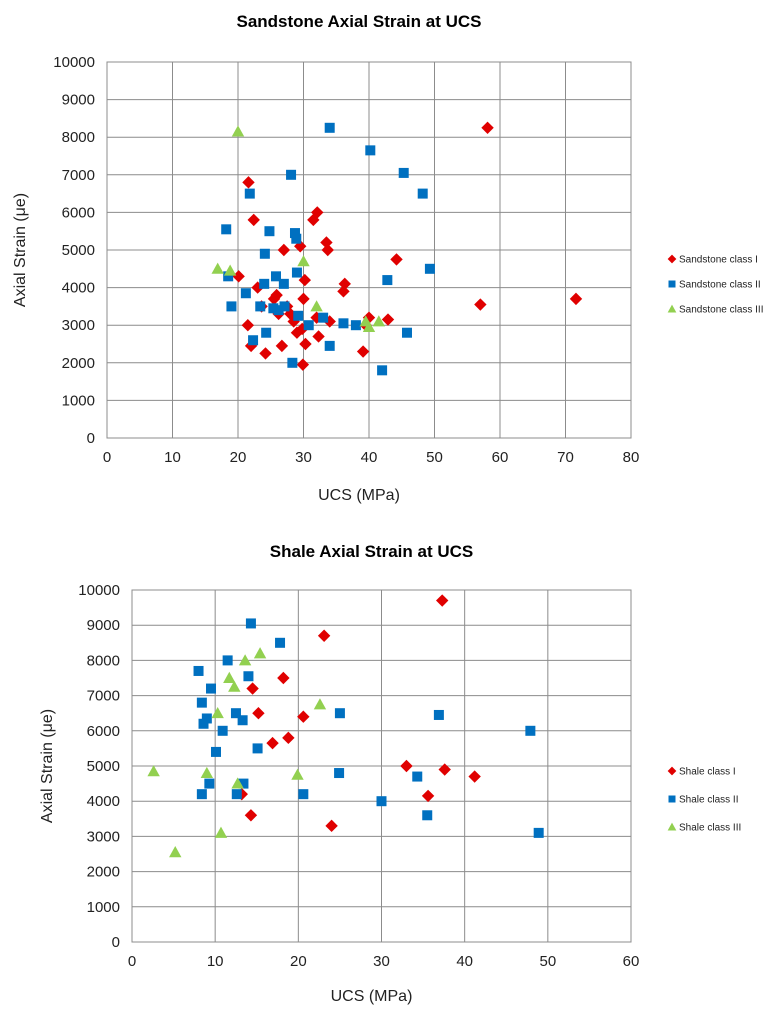  What do you see at coordinates (103, 872) in the screenshot?
I see `y-tick-label: 2000` at bounding box center [103, 872].